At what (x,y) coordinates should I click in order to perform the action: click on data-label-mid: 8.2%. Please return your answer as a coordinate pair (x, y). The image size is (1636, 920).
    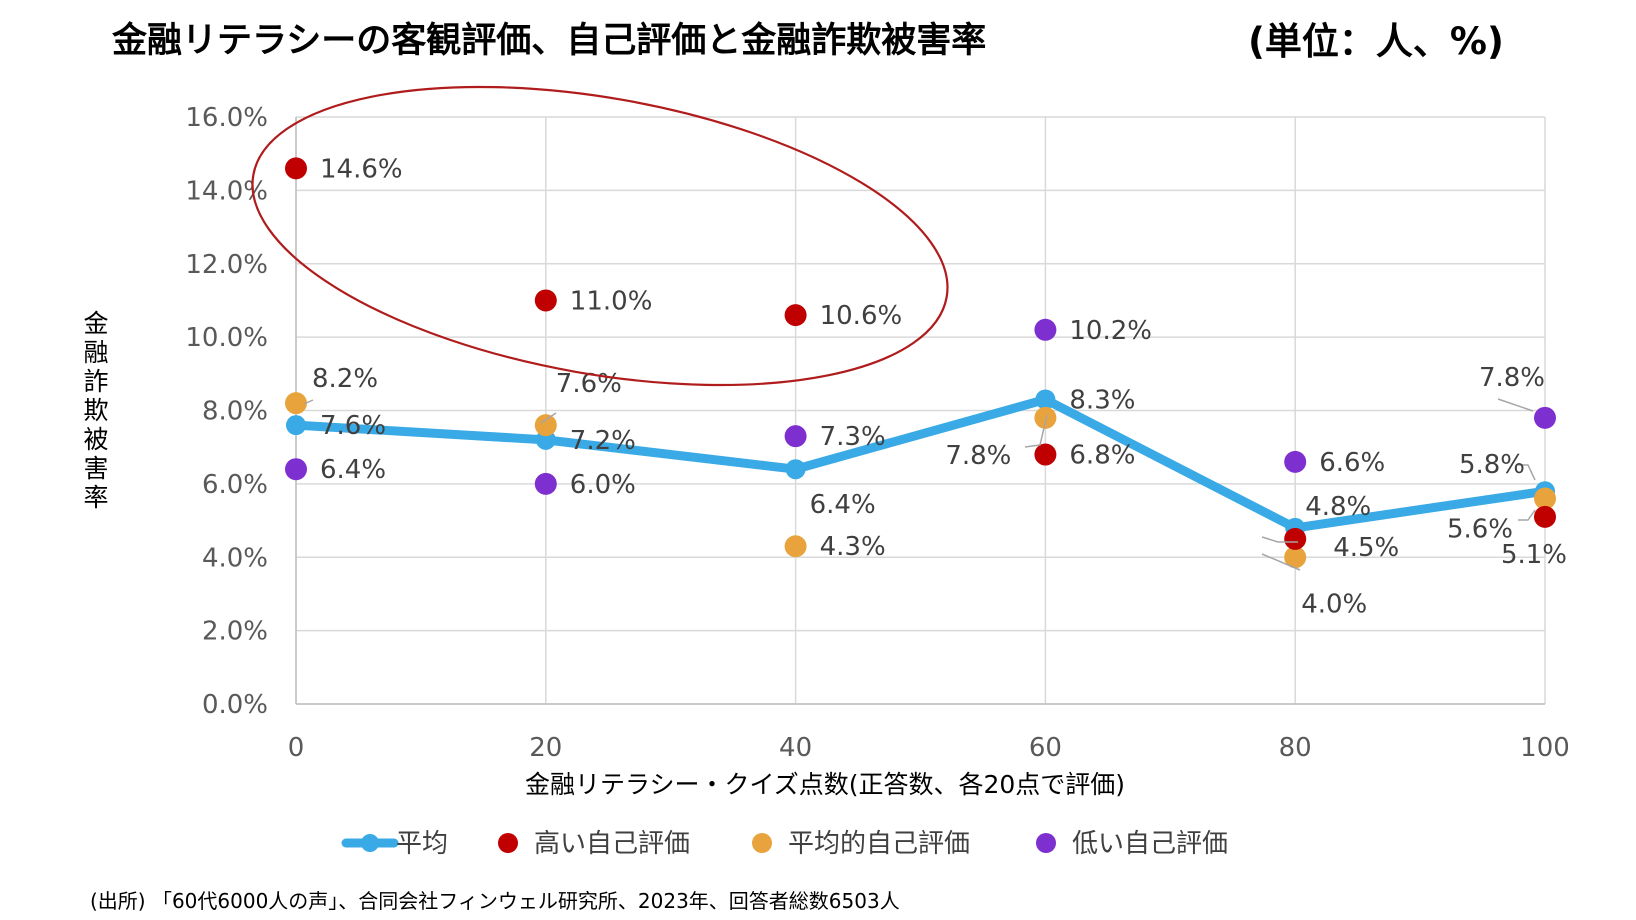
    Looking at the image, I should click on (345, 379).